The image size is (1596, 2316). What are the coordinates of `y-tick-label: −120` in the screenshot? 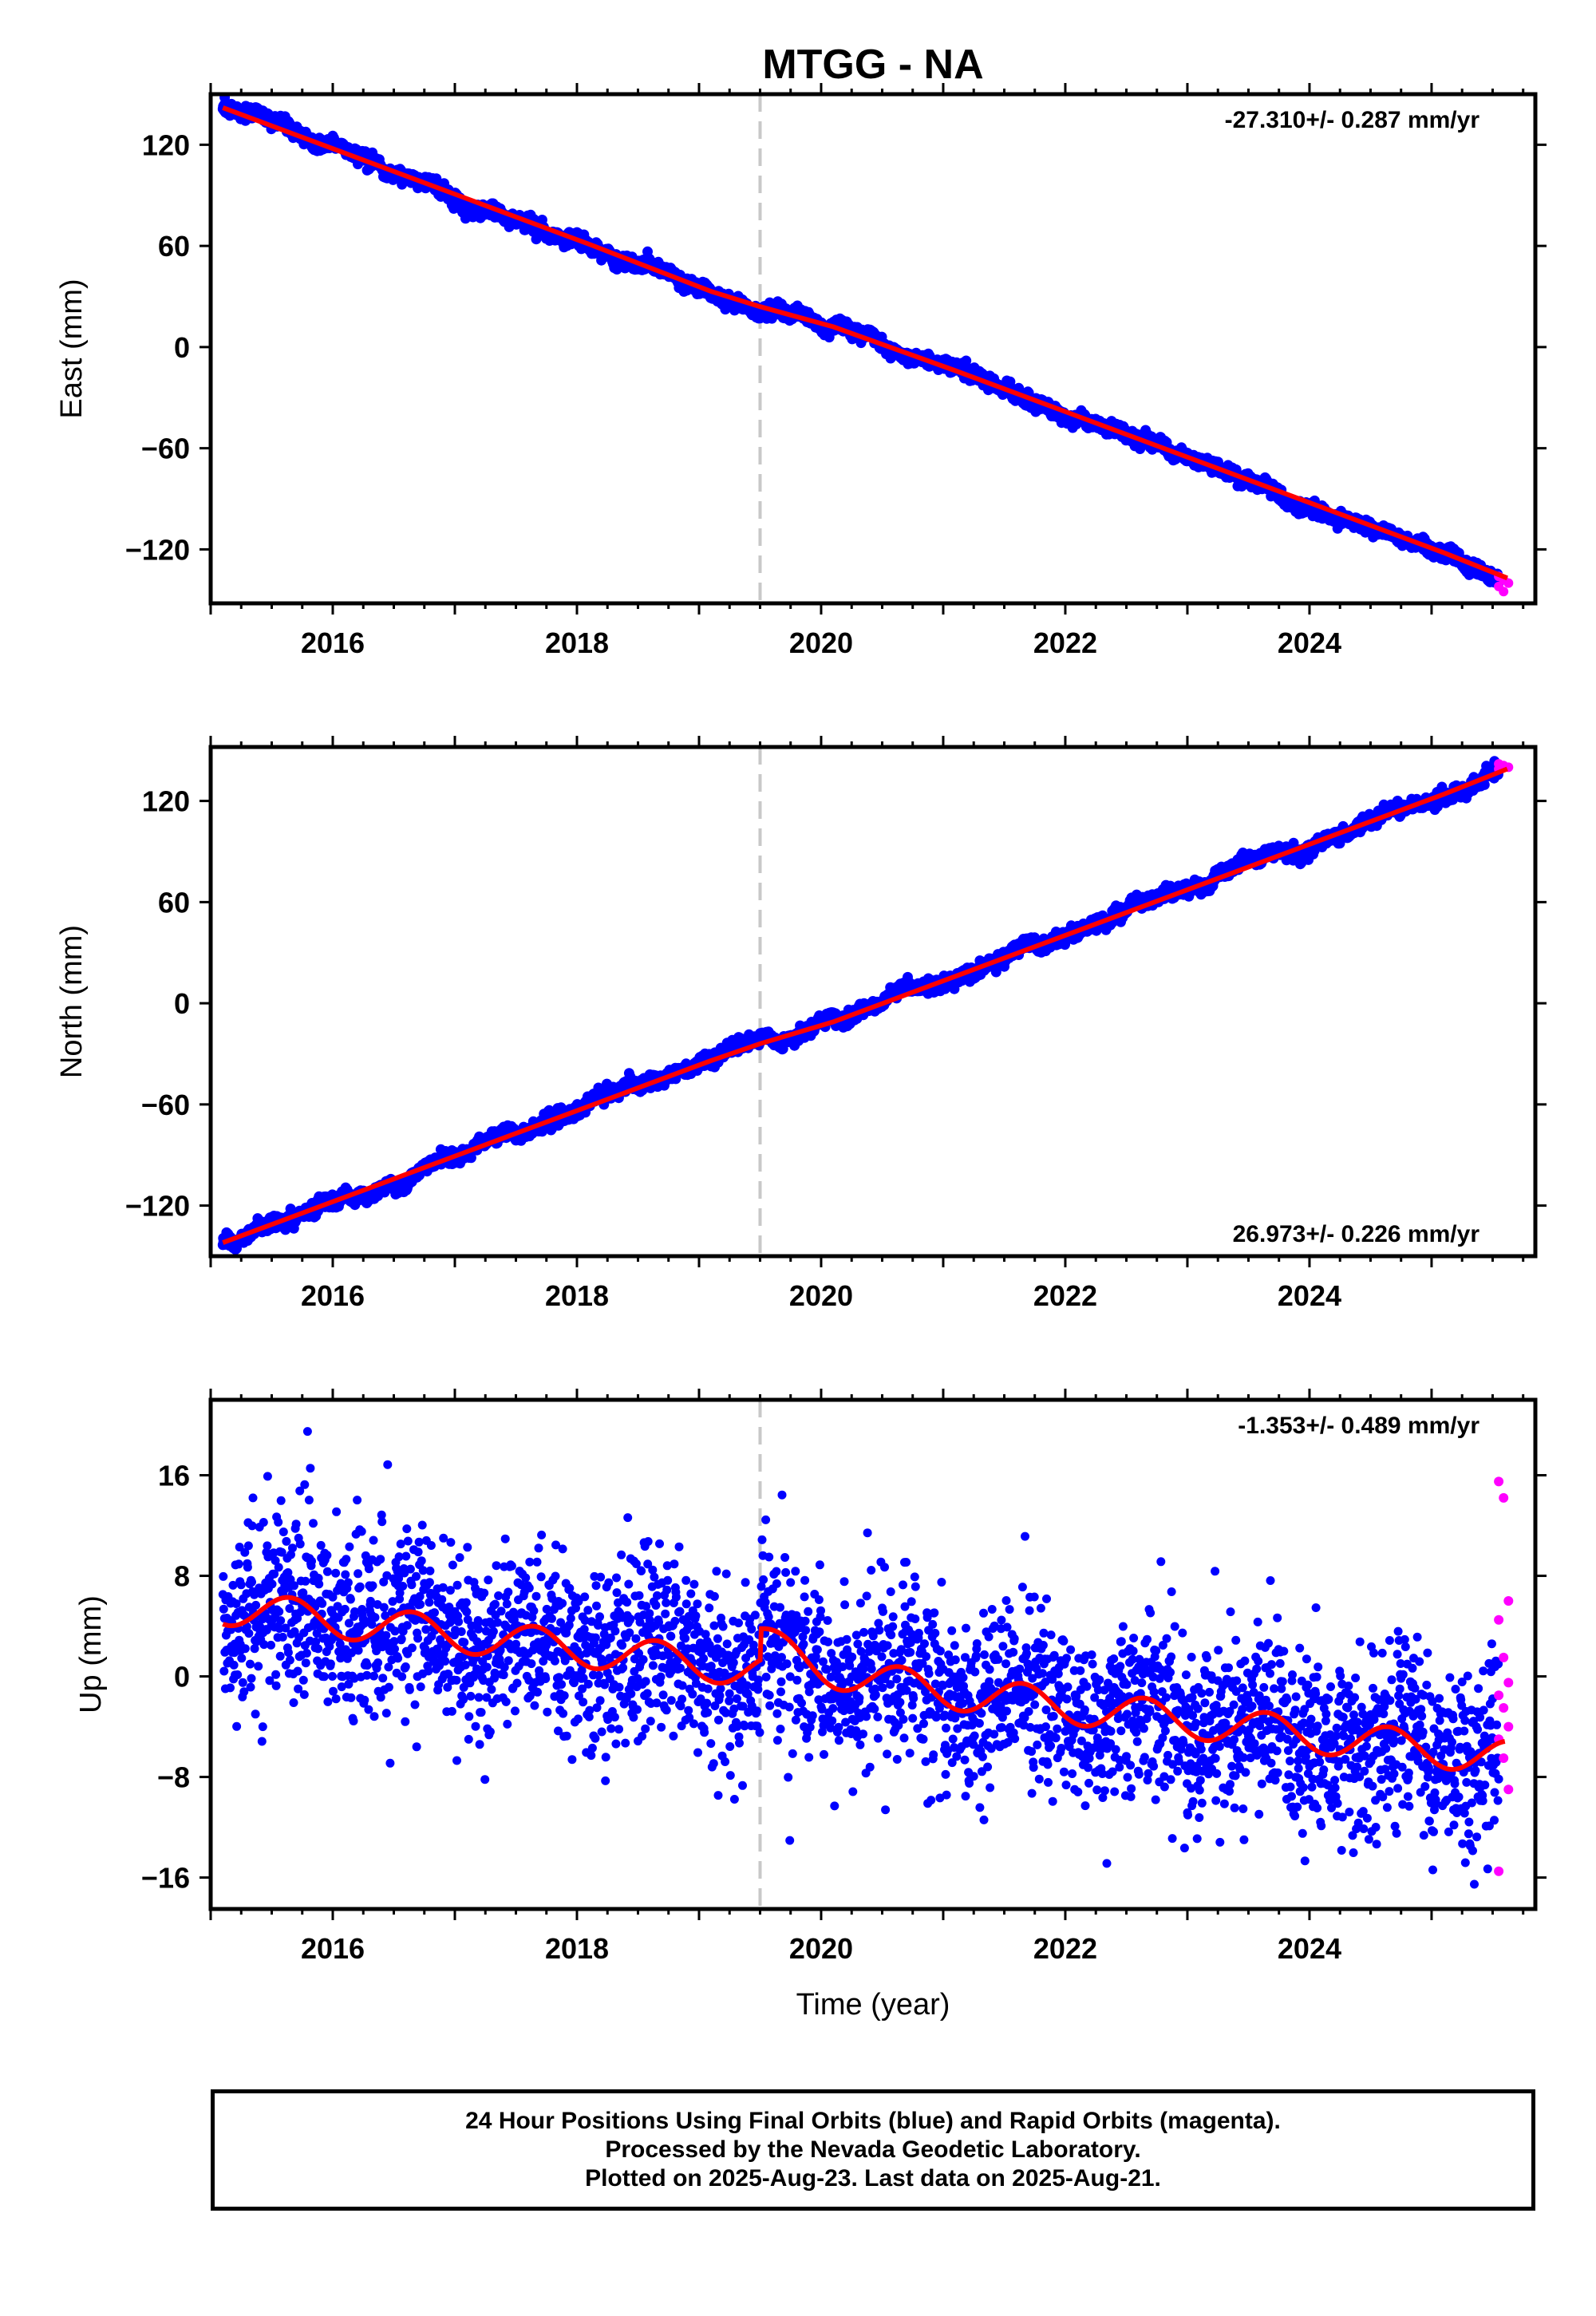 It's located at (157, 549).